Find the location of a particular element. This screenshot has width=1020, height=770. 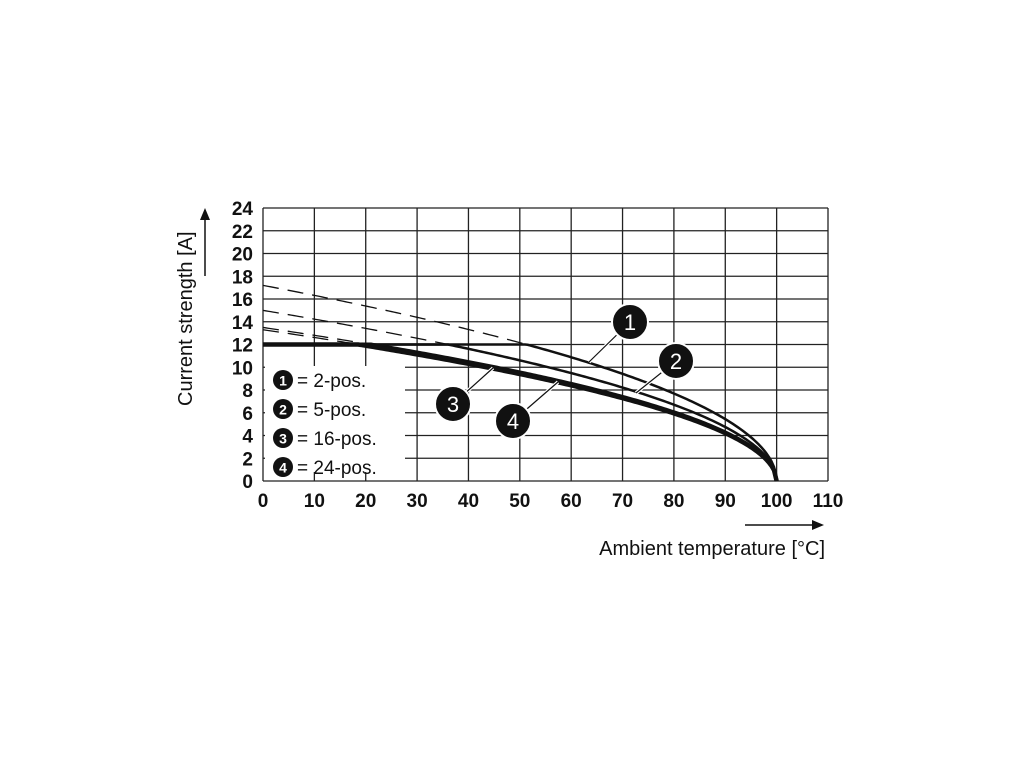

legend-label: = 16-pos. is located at coordinates (337, 439).